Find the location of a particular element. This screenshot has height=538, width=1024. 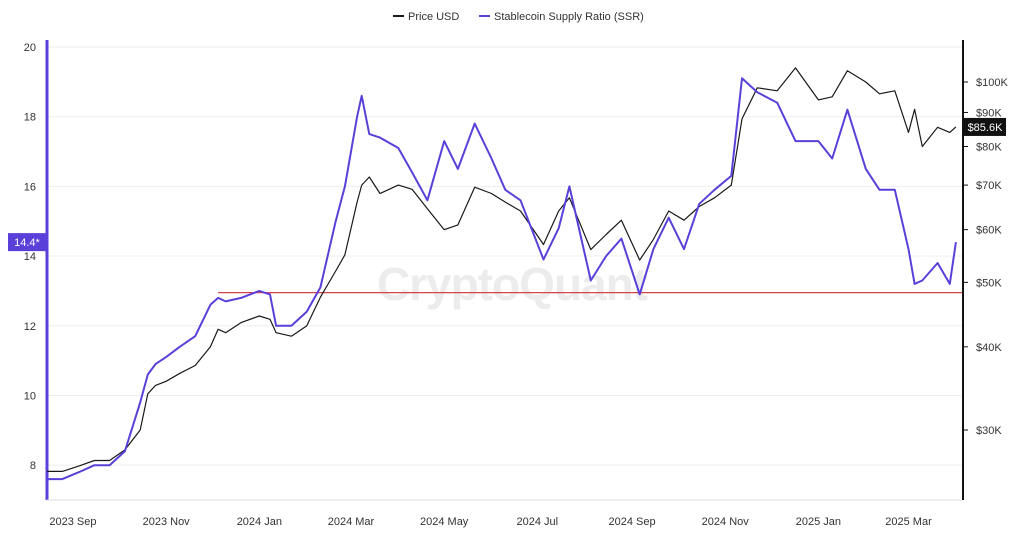

x-tick-label: 2024 Mar is located at coordinates (351, 522).